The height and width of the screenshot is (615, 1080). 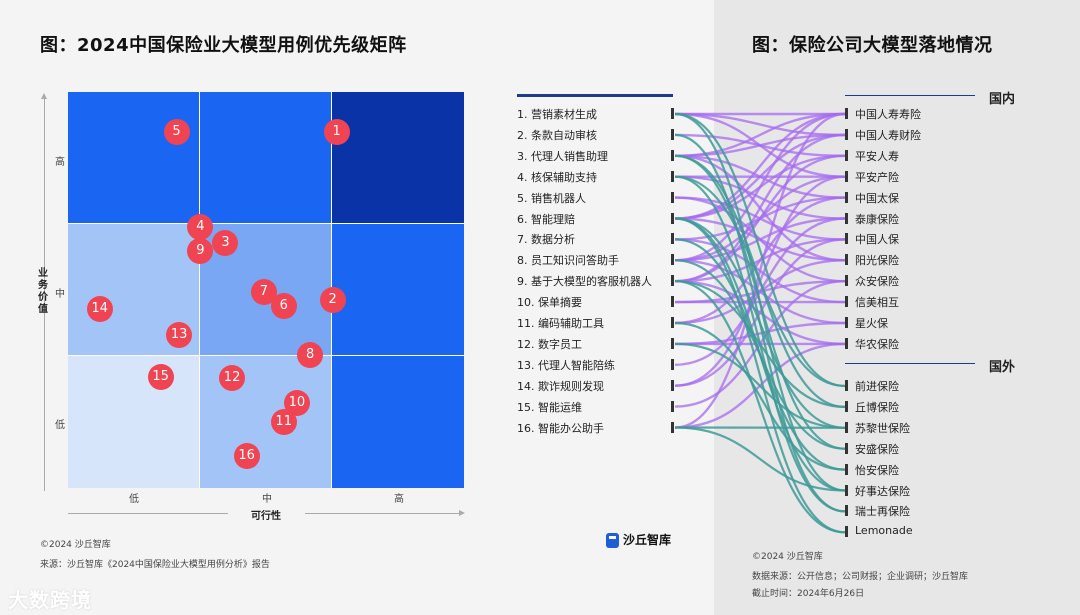 I want to click on matrix-cell-mid-high, so click(x=398, y=290).